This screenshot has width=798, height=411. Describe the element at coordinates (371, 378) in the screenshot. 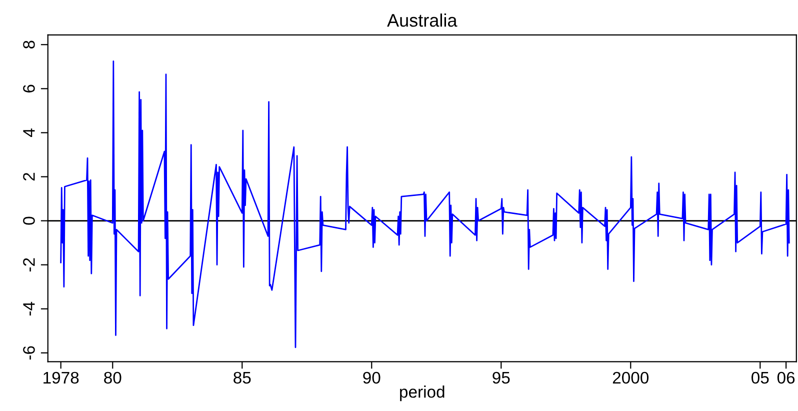

I see `x-tick-label: 90` at that location.